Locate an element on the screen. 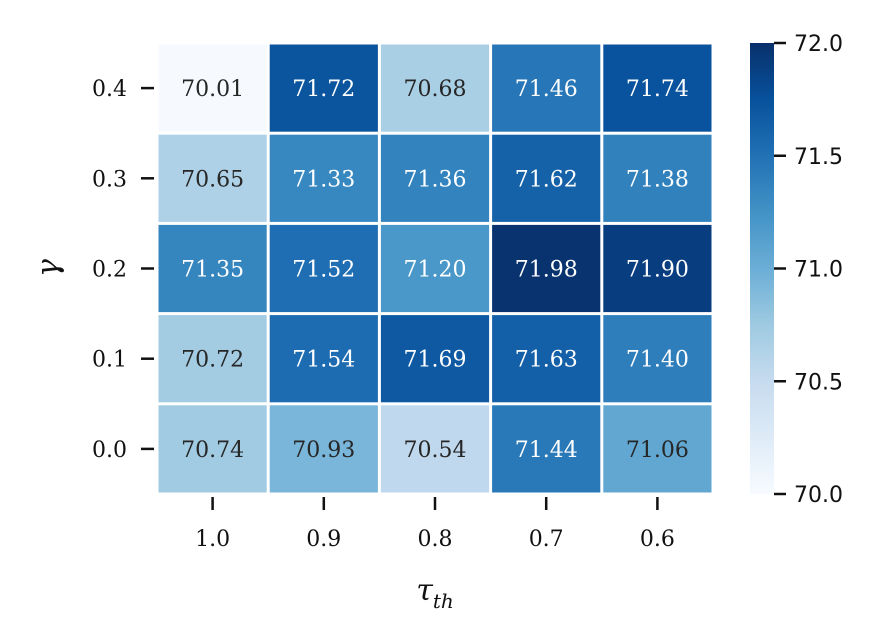 This screenshot has width=889, height=638. x-axis: 1.0 0.9 0.8 0.7 0.6 is located at coordinates (435, 524).